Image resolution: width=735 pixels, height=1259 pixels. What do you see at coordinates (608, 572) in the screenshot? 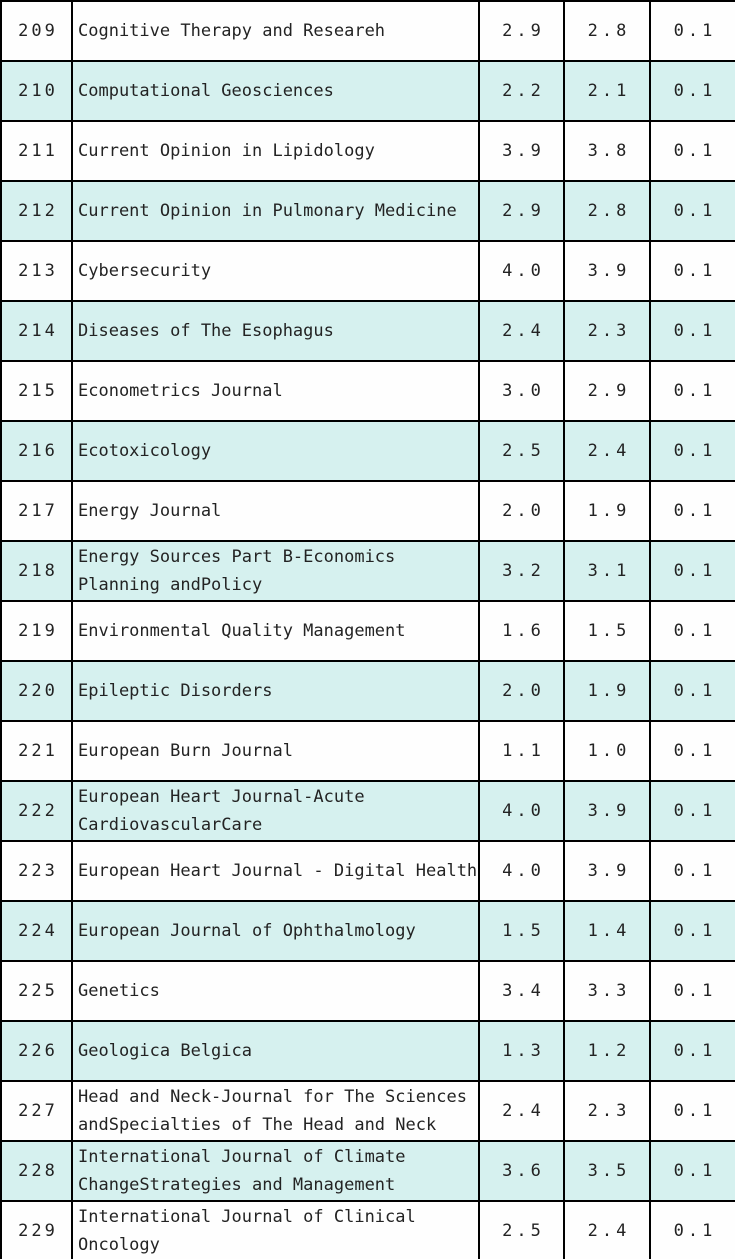
I see `value2-cell: 3.1` at bounding box center [608, 572].